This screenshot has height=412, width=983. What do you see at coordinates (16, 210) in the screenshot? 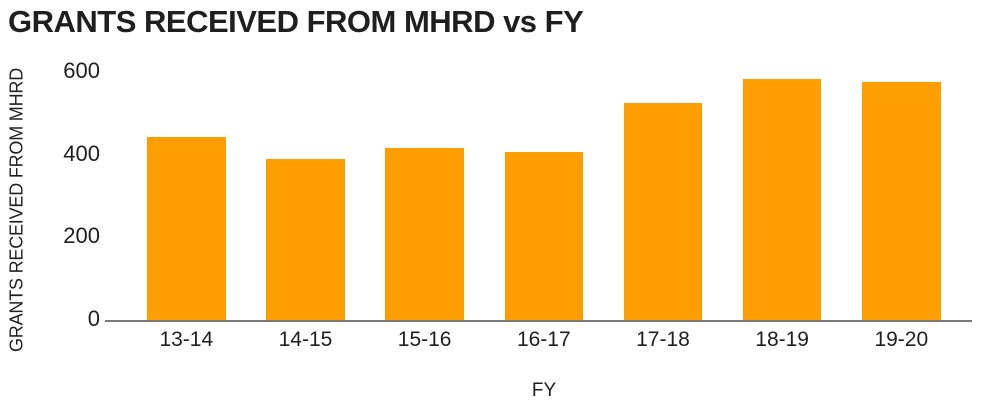
I see `y-axis-title: GRANTS RECEIVED FROM MHRD` at bounding box center [16, 210].